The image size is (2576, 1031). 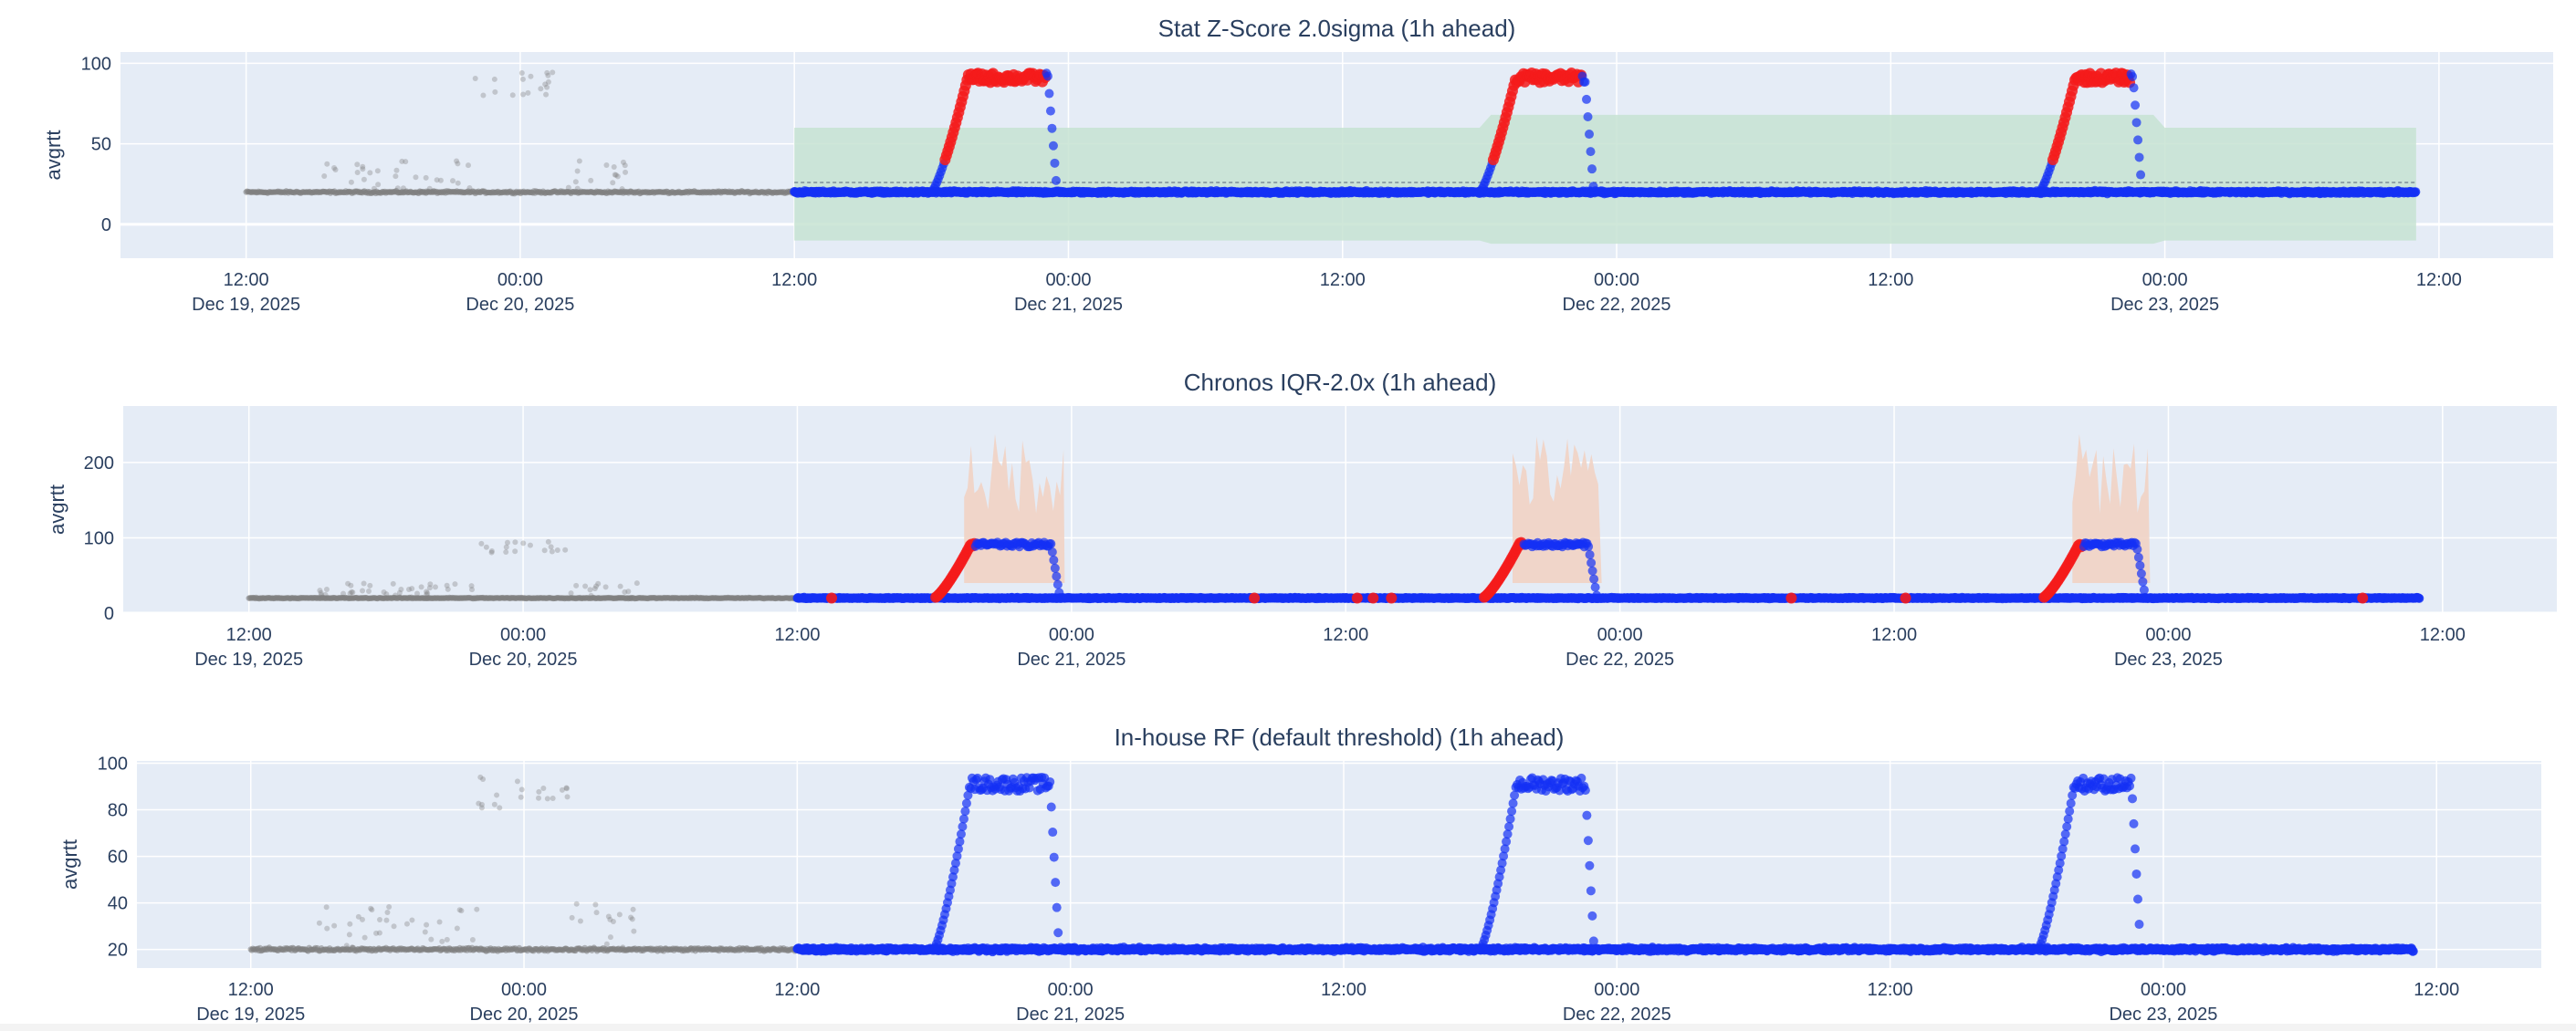 What do you see at coordinates (106, 225) in the screenshot?
I see `y-tick-label: 0` at bounding box center [106, 225].